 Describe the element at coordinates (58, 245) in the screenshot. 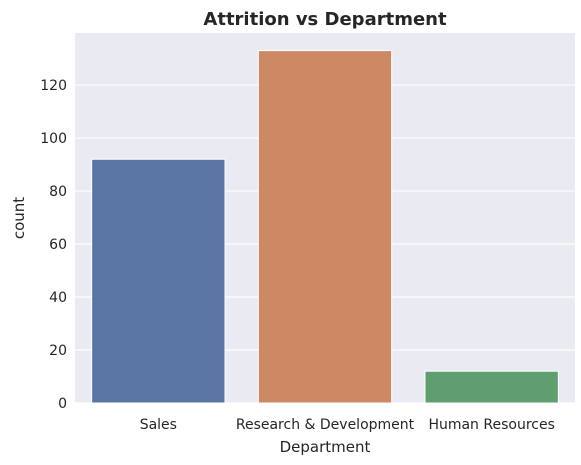

I see `y-tick-label: 60` at that location.